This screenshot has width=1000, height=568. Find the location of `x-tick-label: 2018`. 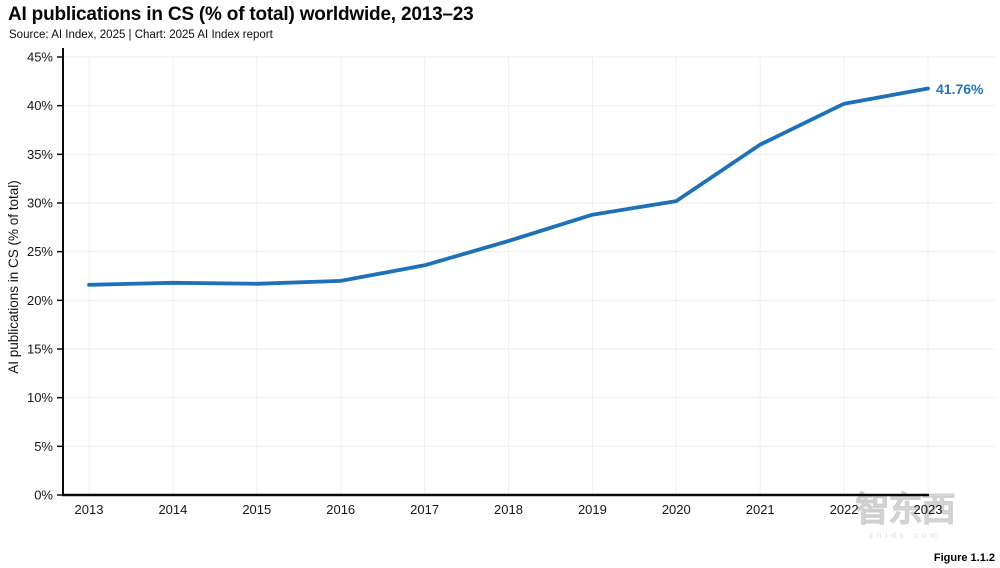

x-tick-label: 2018 is located at coordinates (508, 509).